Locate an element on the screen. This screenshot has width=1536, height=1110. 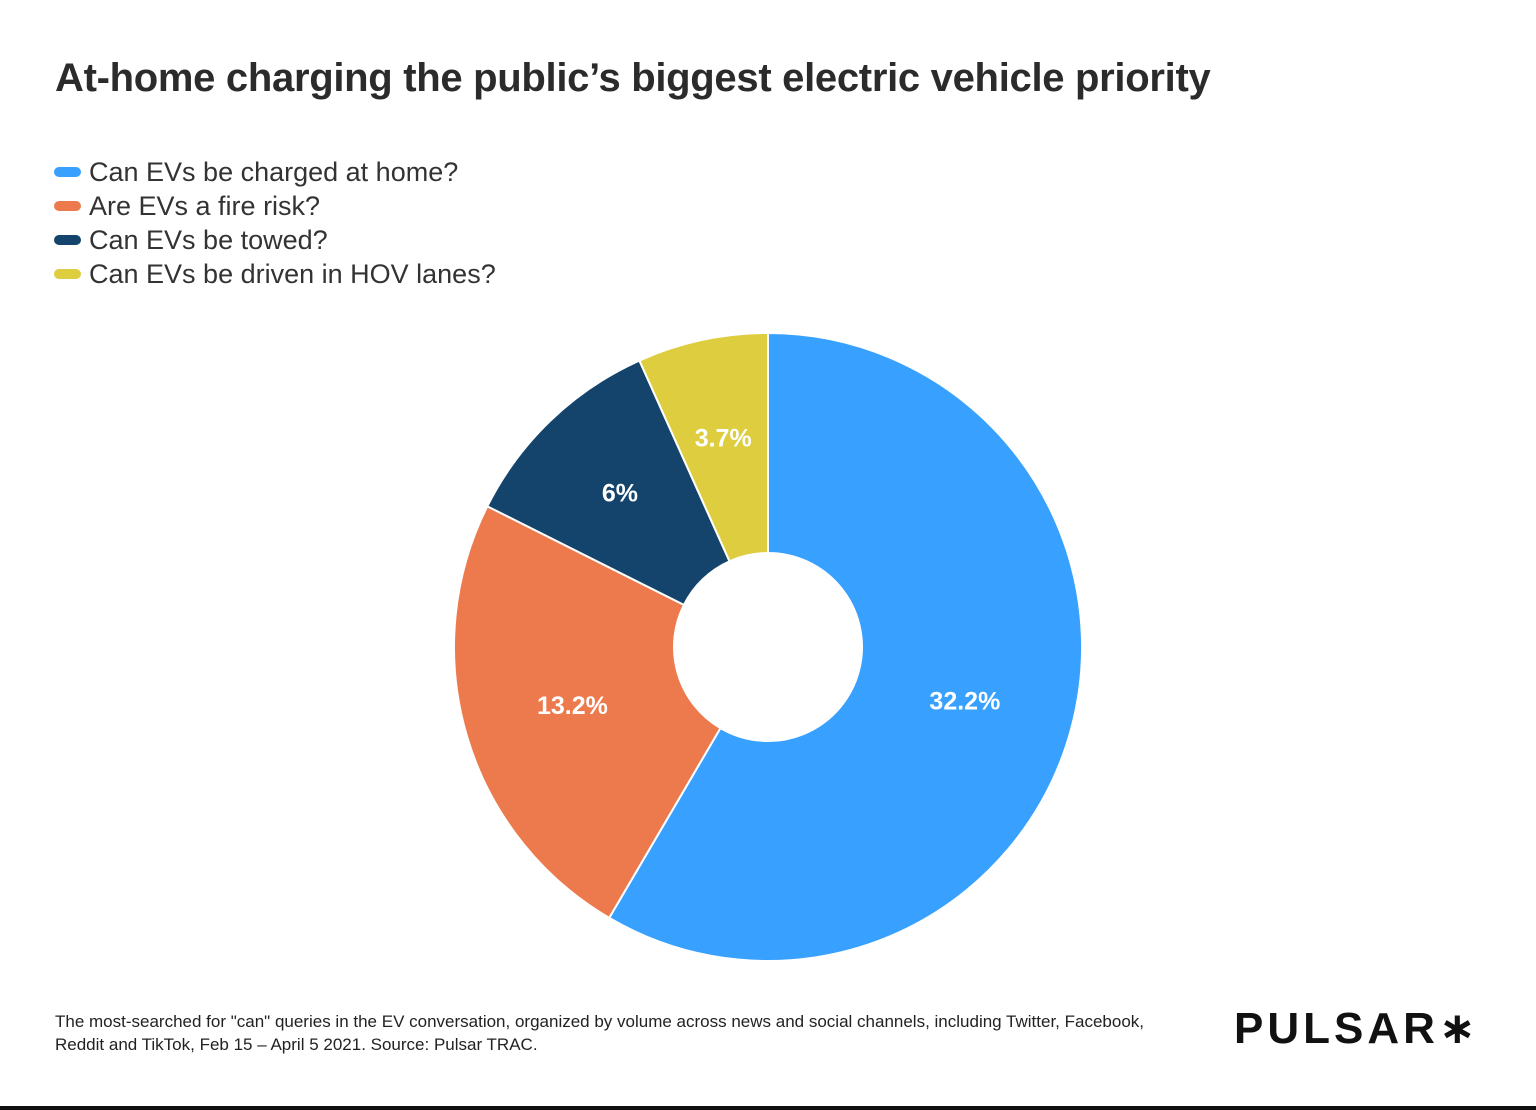
data-label: 6% is located at coordinates (620, 493).